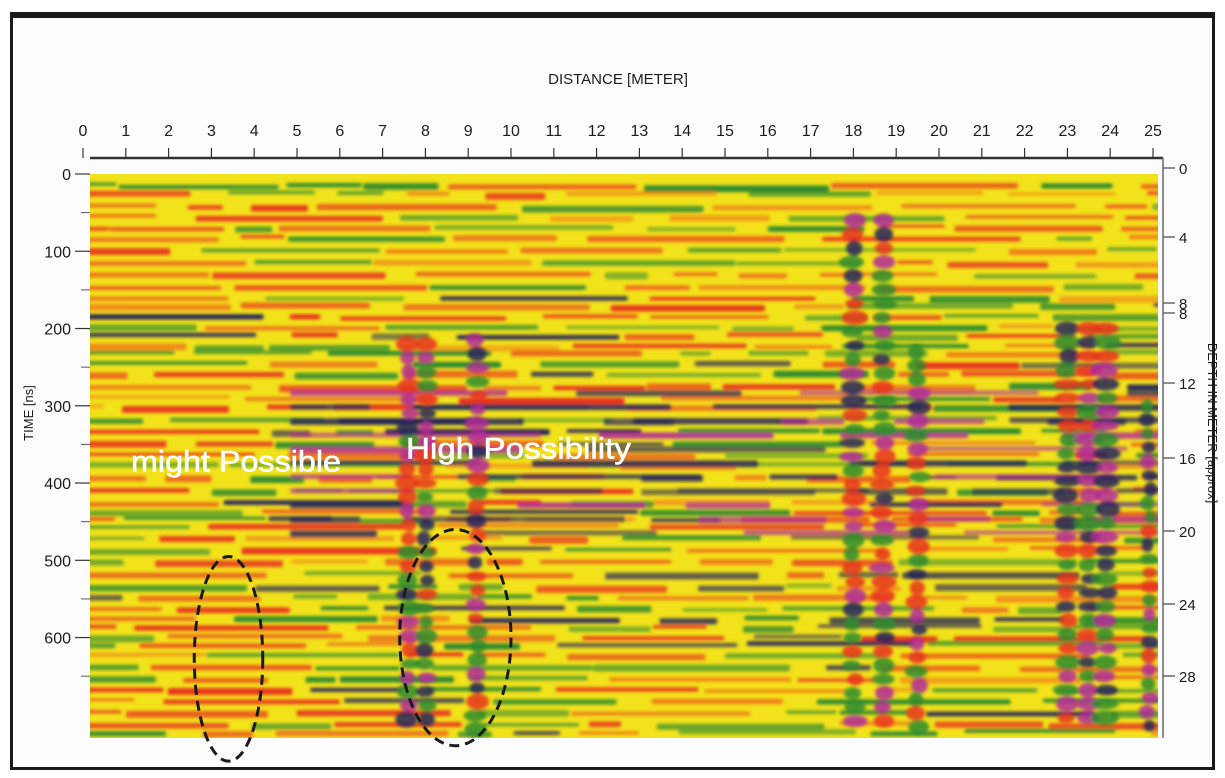 Image resolution: width=1225 pixels, height=778 pixels. I want to click on x-tick-label: 12, so click(597, 131).